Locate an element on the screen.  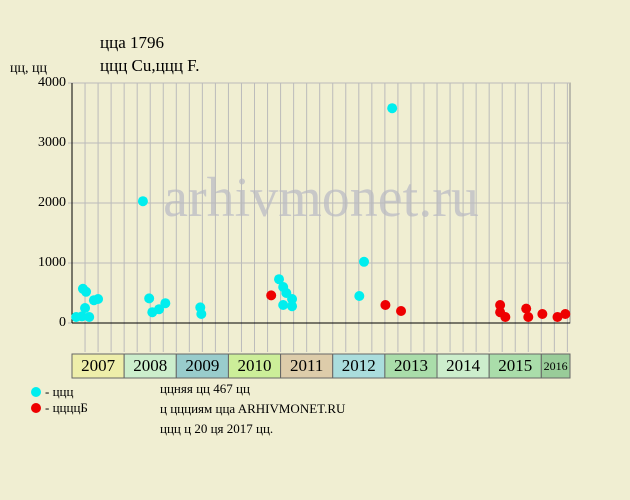
year-label: 2009 is located at coordinates (202, 365).